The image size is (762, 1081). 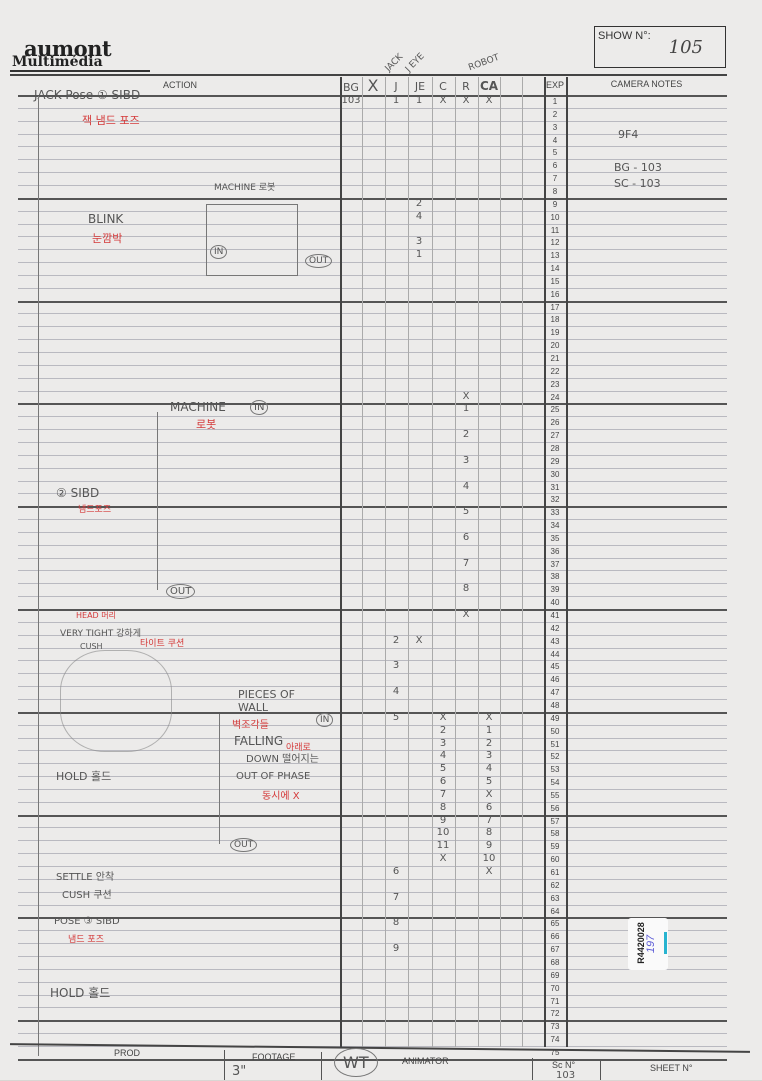 I want to click on exposure-mark-r: 1, so click(x=466, y=409).